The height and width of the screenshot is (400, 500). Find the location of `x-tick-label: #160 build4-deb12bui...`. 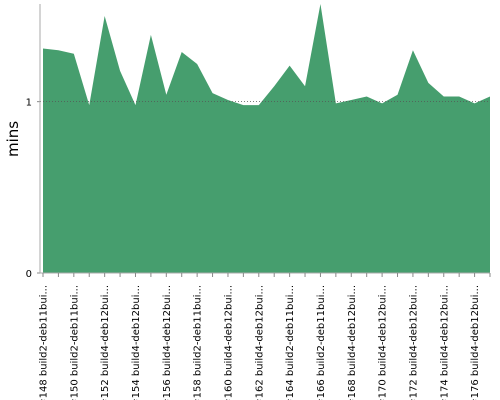

x-tick-label: #160 build4-deb12bui... is located at coordinates (228, 342).